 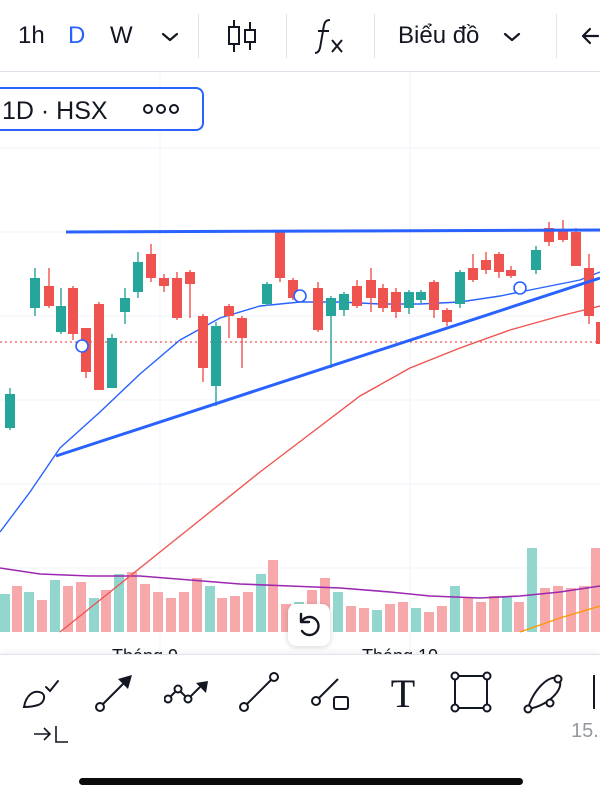 What do you see at coordinates (585, 731) in the screenshot?
I see `bottom-value: 15.2` at bounding box center [585, 731].